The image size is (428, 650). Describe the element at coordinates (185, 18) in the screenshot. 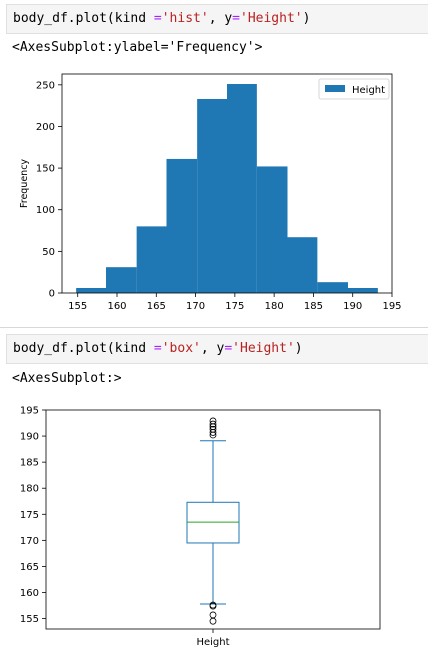

I see `code-token: 'hist'` at that location.